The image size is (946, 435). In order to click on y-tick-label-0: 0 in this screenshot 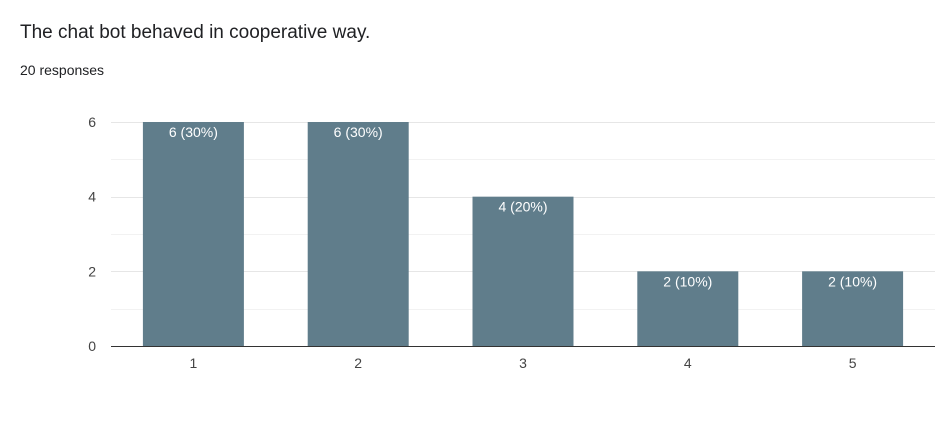, I will do `click(92, 346)`.